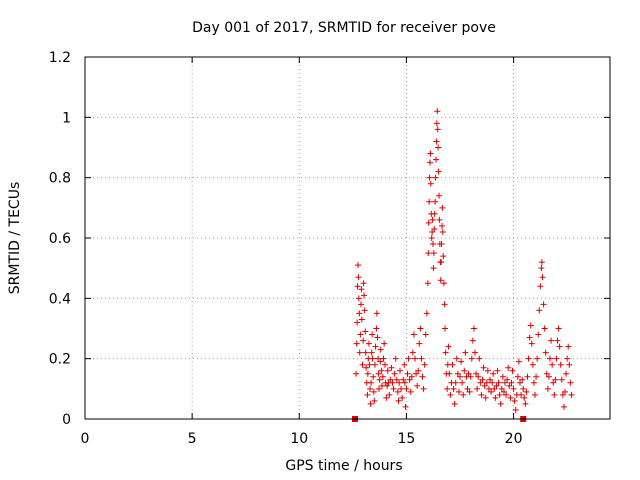 The width and height of the screenshot is (640, 480). What do you see at coordinates (299, 439) in the screenshot?
I see `x-tick-label: 10` at bounding box center [299, 439].